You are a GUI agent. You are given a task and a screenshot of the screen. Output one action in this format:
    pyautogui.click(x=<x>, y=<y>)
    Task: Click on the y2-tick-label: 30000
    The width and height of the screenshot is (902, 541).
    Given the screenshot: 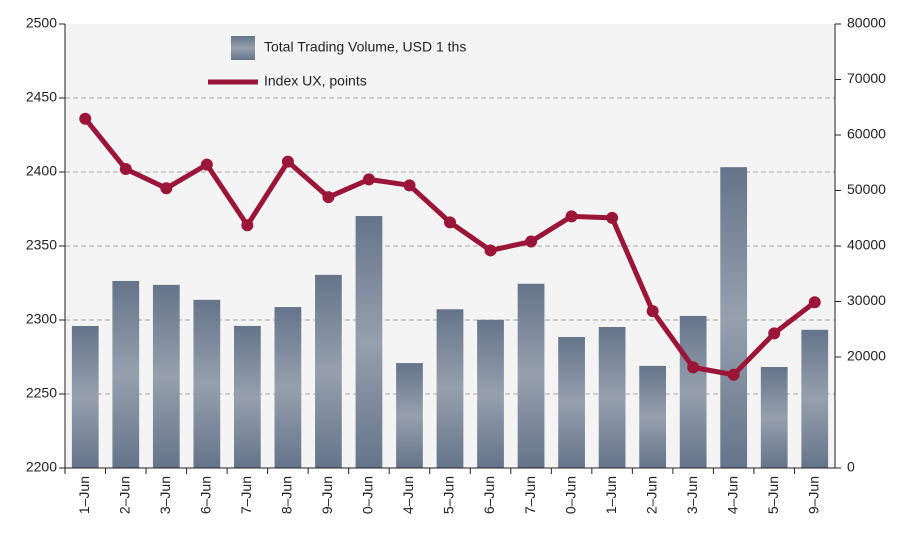 What is the action you would take?
    pyautogui.click(x=866, y=300)
    